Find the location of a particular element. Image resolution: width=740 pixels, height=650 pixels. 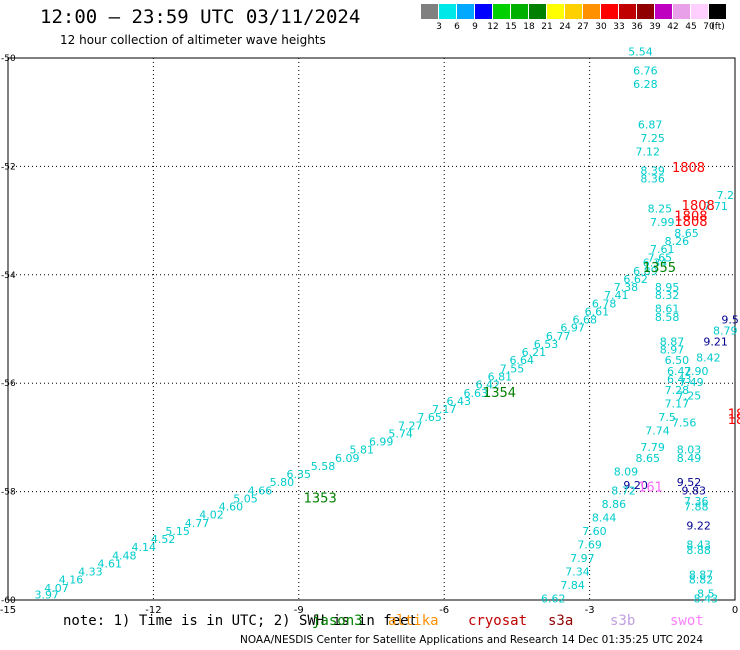

wave-height-value: 7.74 is located at coordinates (657, 431).